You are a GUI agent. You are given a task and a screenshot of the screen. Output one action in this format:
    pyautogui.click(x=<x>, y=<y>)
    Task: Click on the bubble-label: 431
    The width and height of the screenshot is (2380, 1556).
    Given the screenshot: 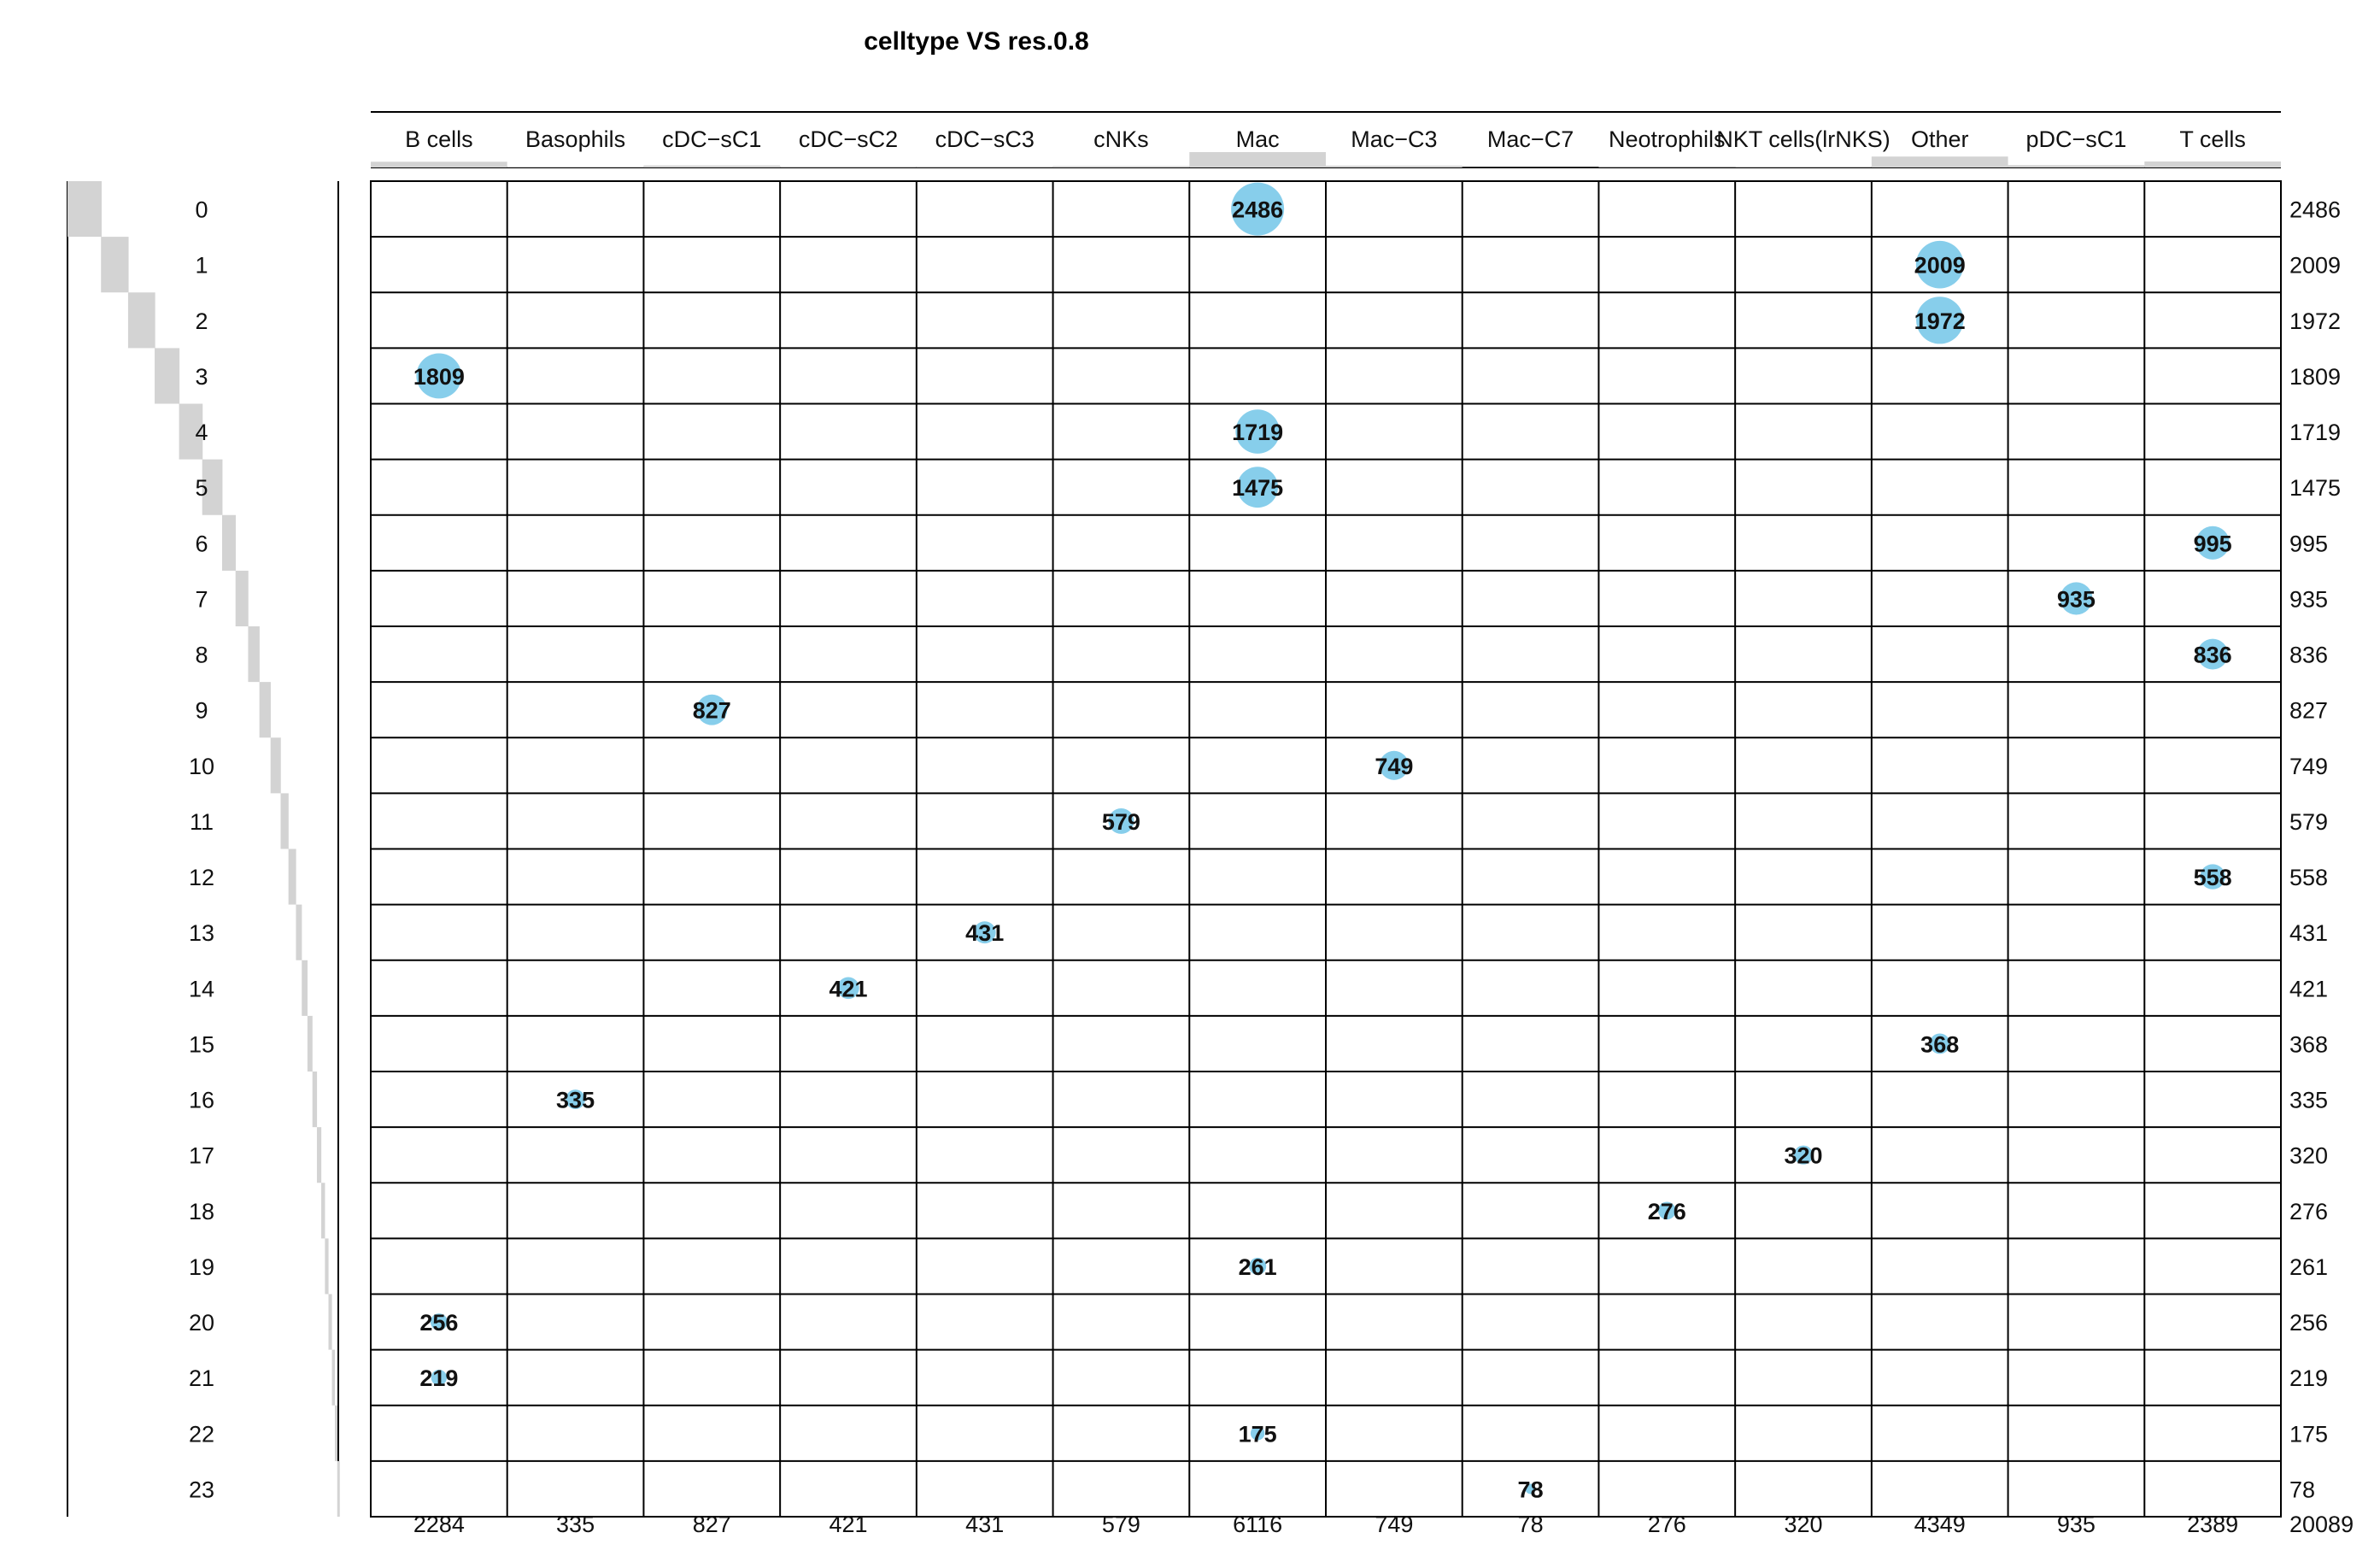 What is the action you would take?
    pyautogui.click(x=985, y=933)
    